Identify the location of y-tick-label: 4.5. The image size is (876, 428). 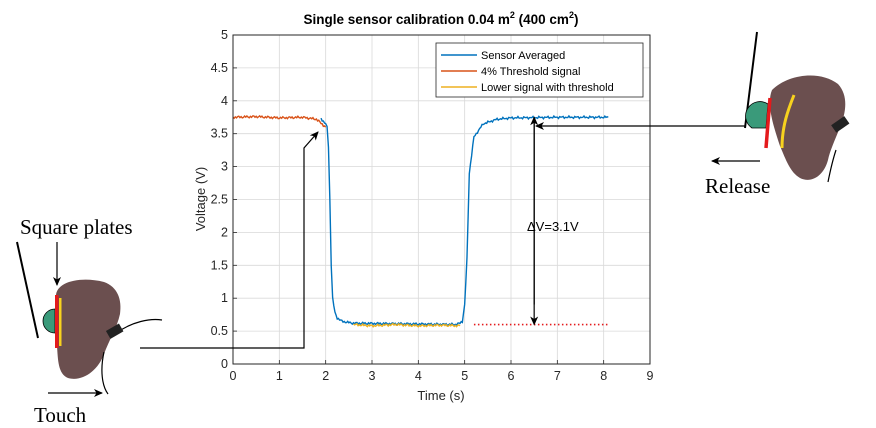
(219, 68).